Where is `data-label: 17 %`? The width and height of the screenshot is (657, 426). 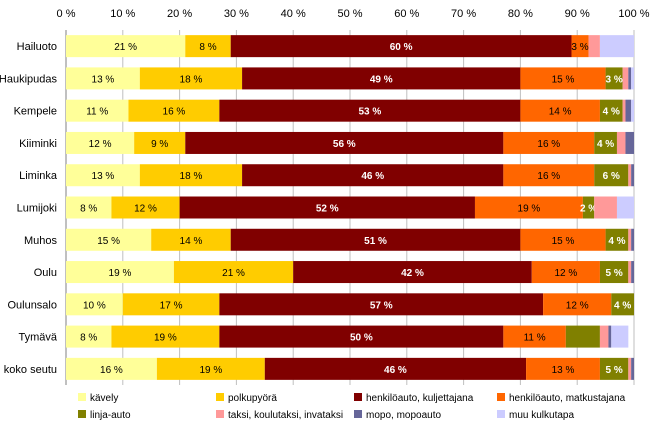 data-label: 17 % is located at coordinates (171, 305).